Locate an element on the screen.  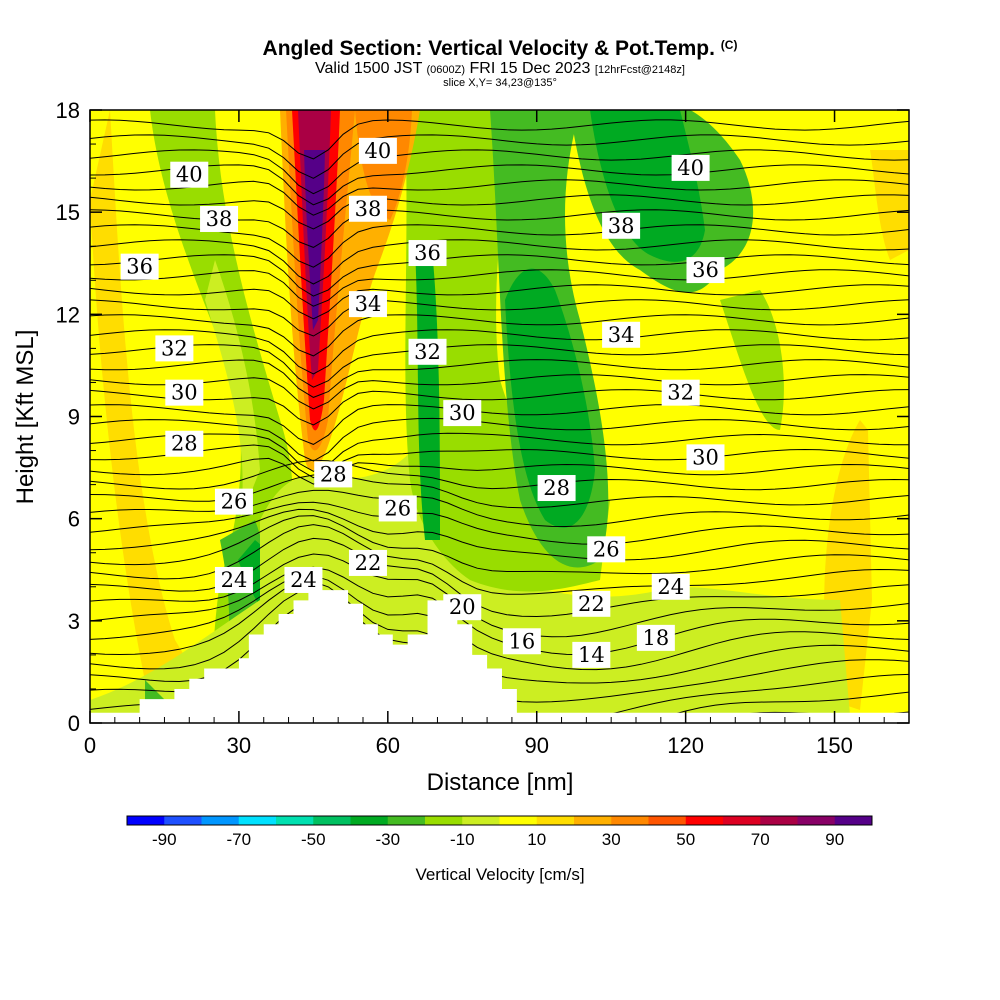
subtitle-date: FRI 15 Dec 2023 is located at coordinates (530, 68).